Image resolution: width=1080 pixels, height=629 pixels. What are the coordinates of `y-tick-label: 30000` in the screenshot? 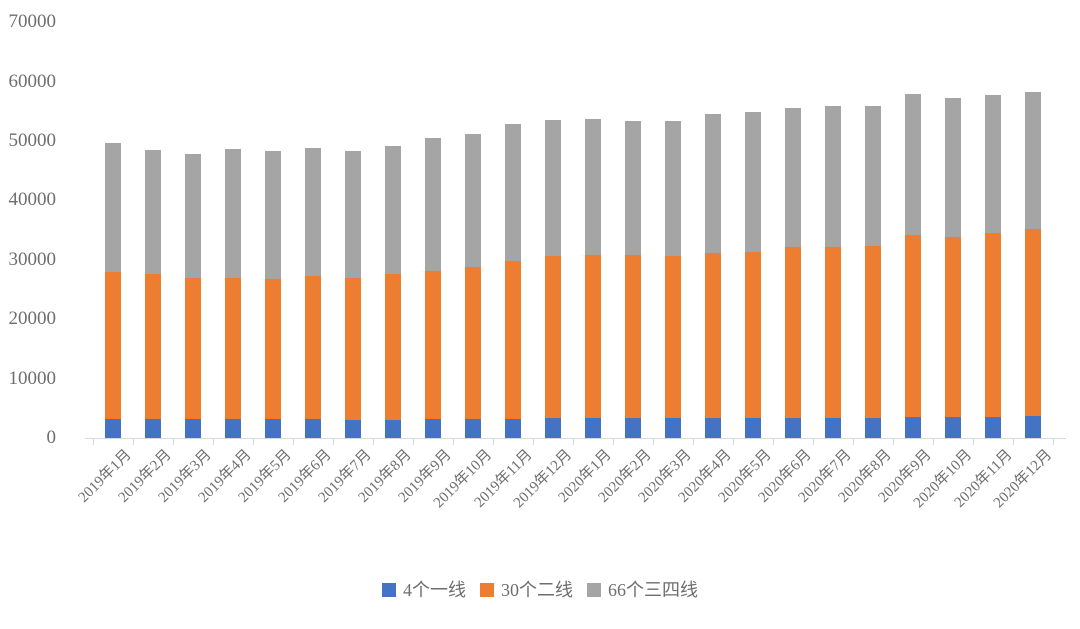 It's located at (32, 259).